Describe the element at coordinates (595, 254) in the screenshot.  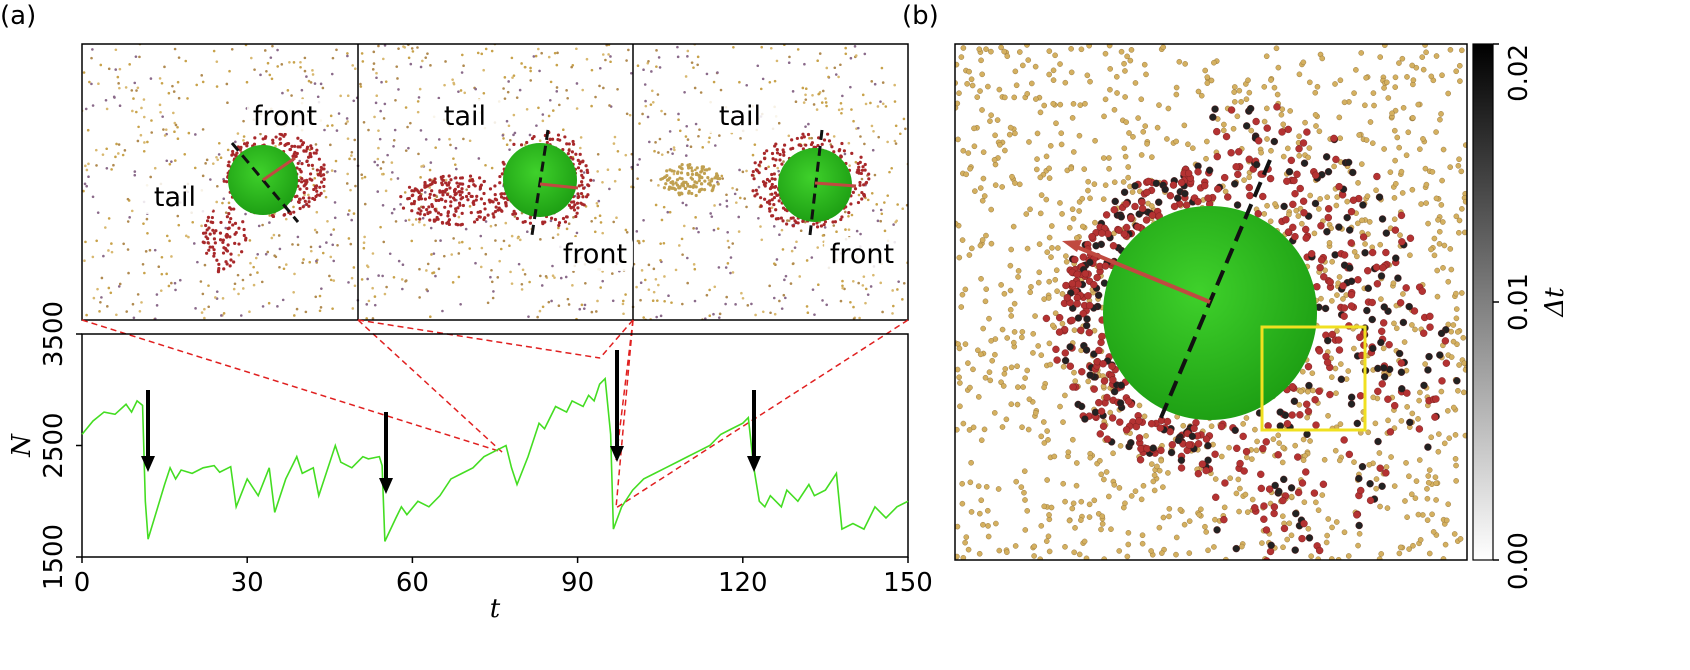
I see `label-box` at that location.